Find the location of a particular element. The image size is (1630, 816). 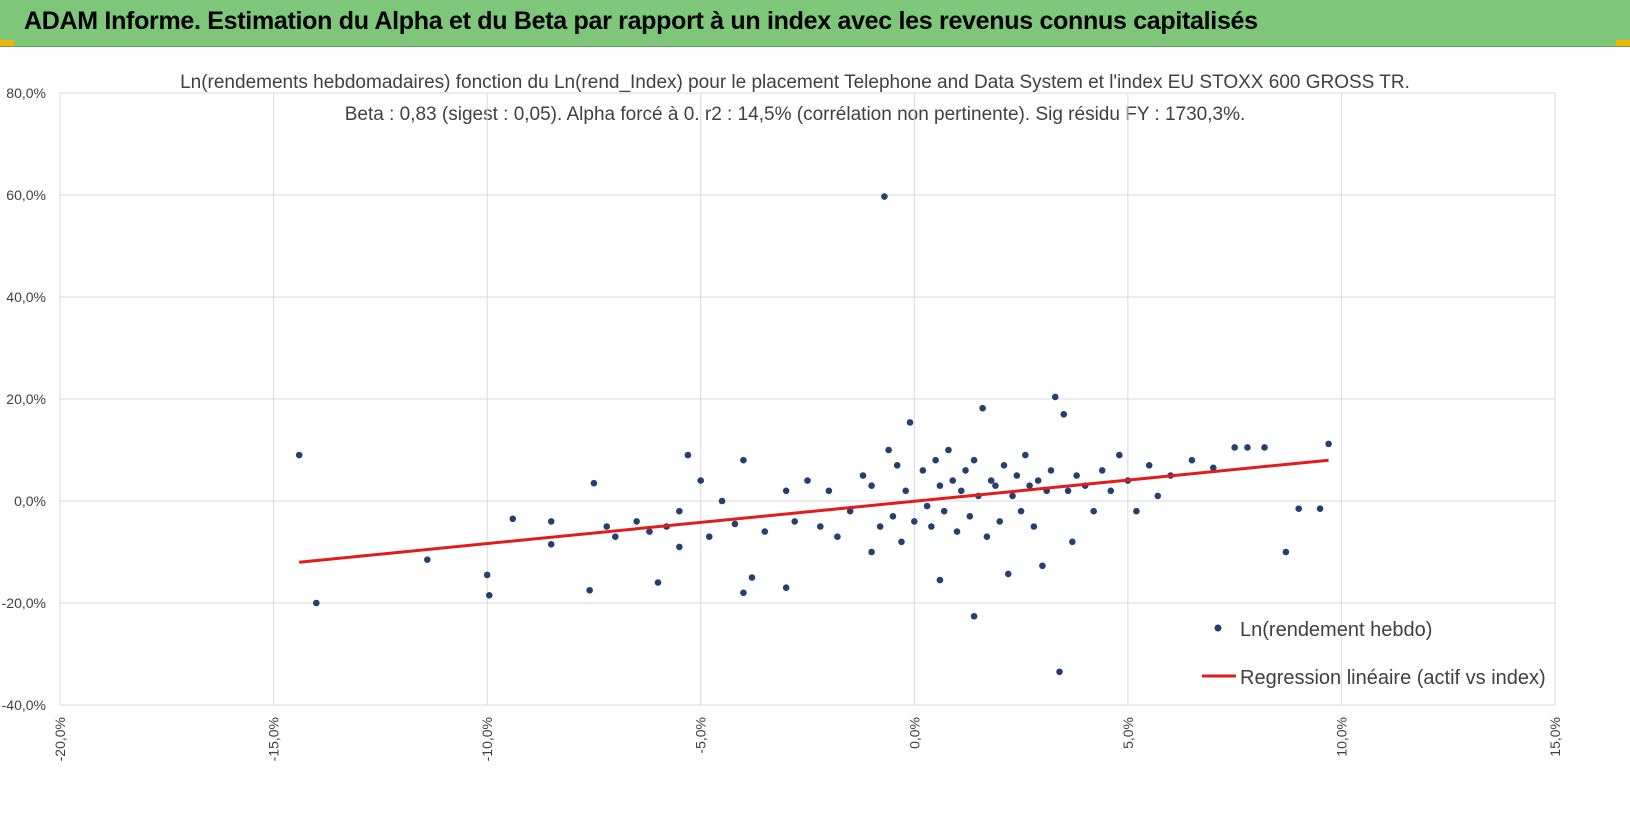

regression-line is located at coordinates (814, 511).